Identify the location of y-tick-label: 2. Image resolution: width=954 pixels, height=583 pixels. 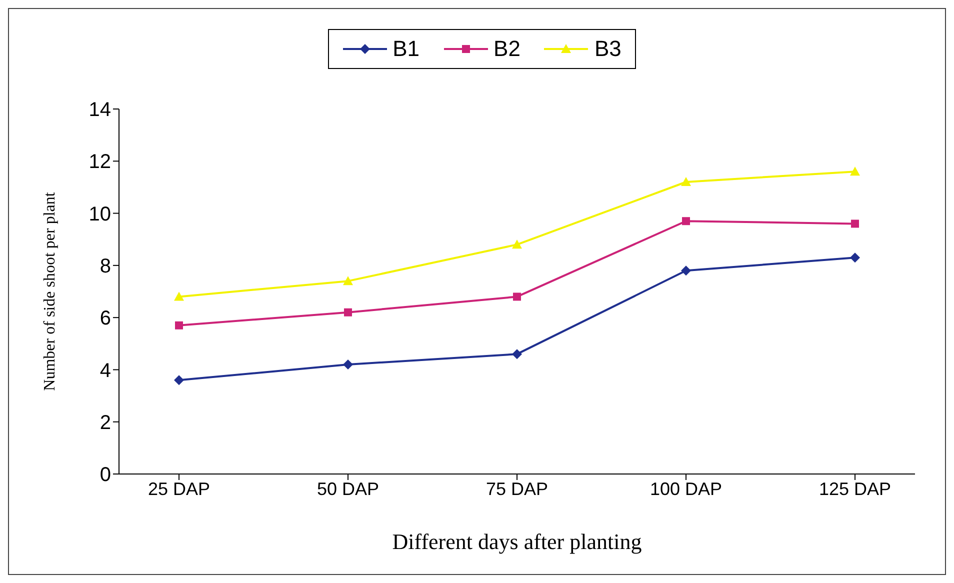
(105, 423).